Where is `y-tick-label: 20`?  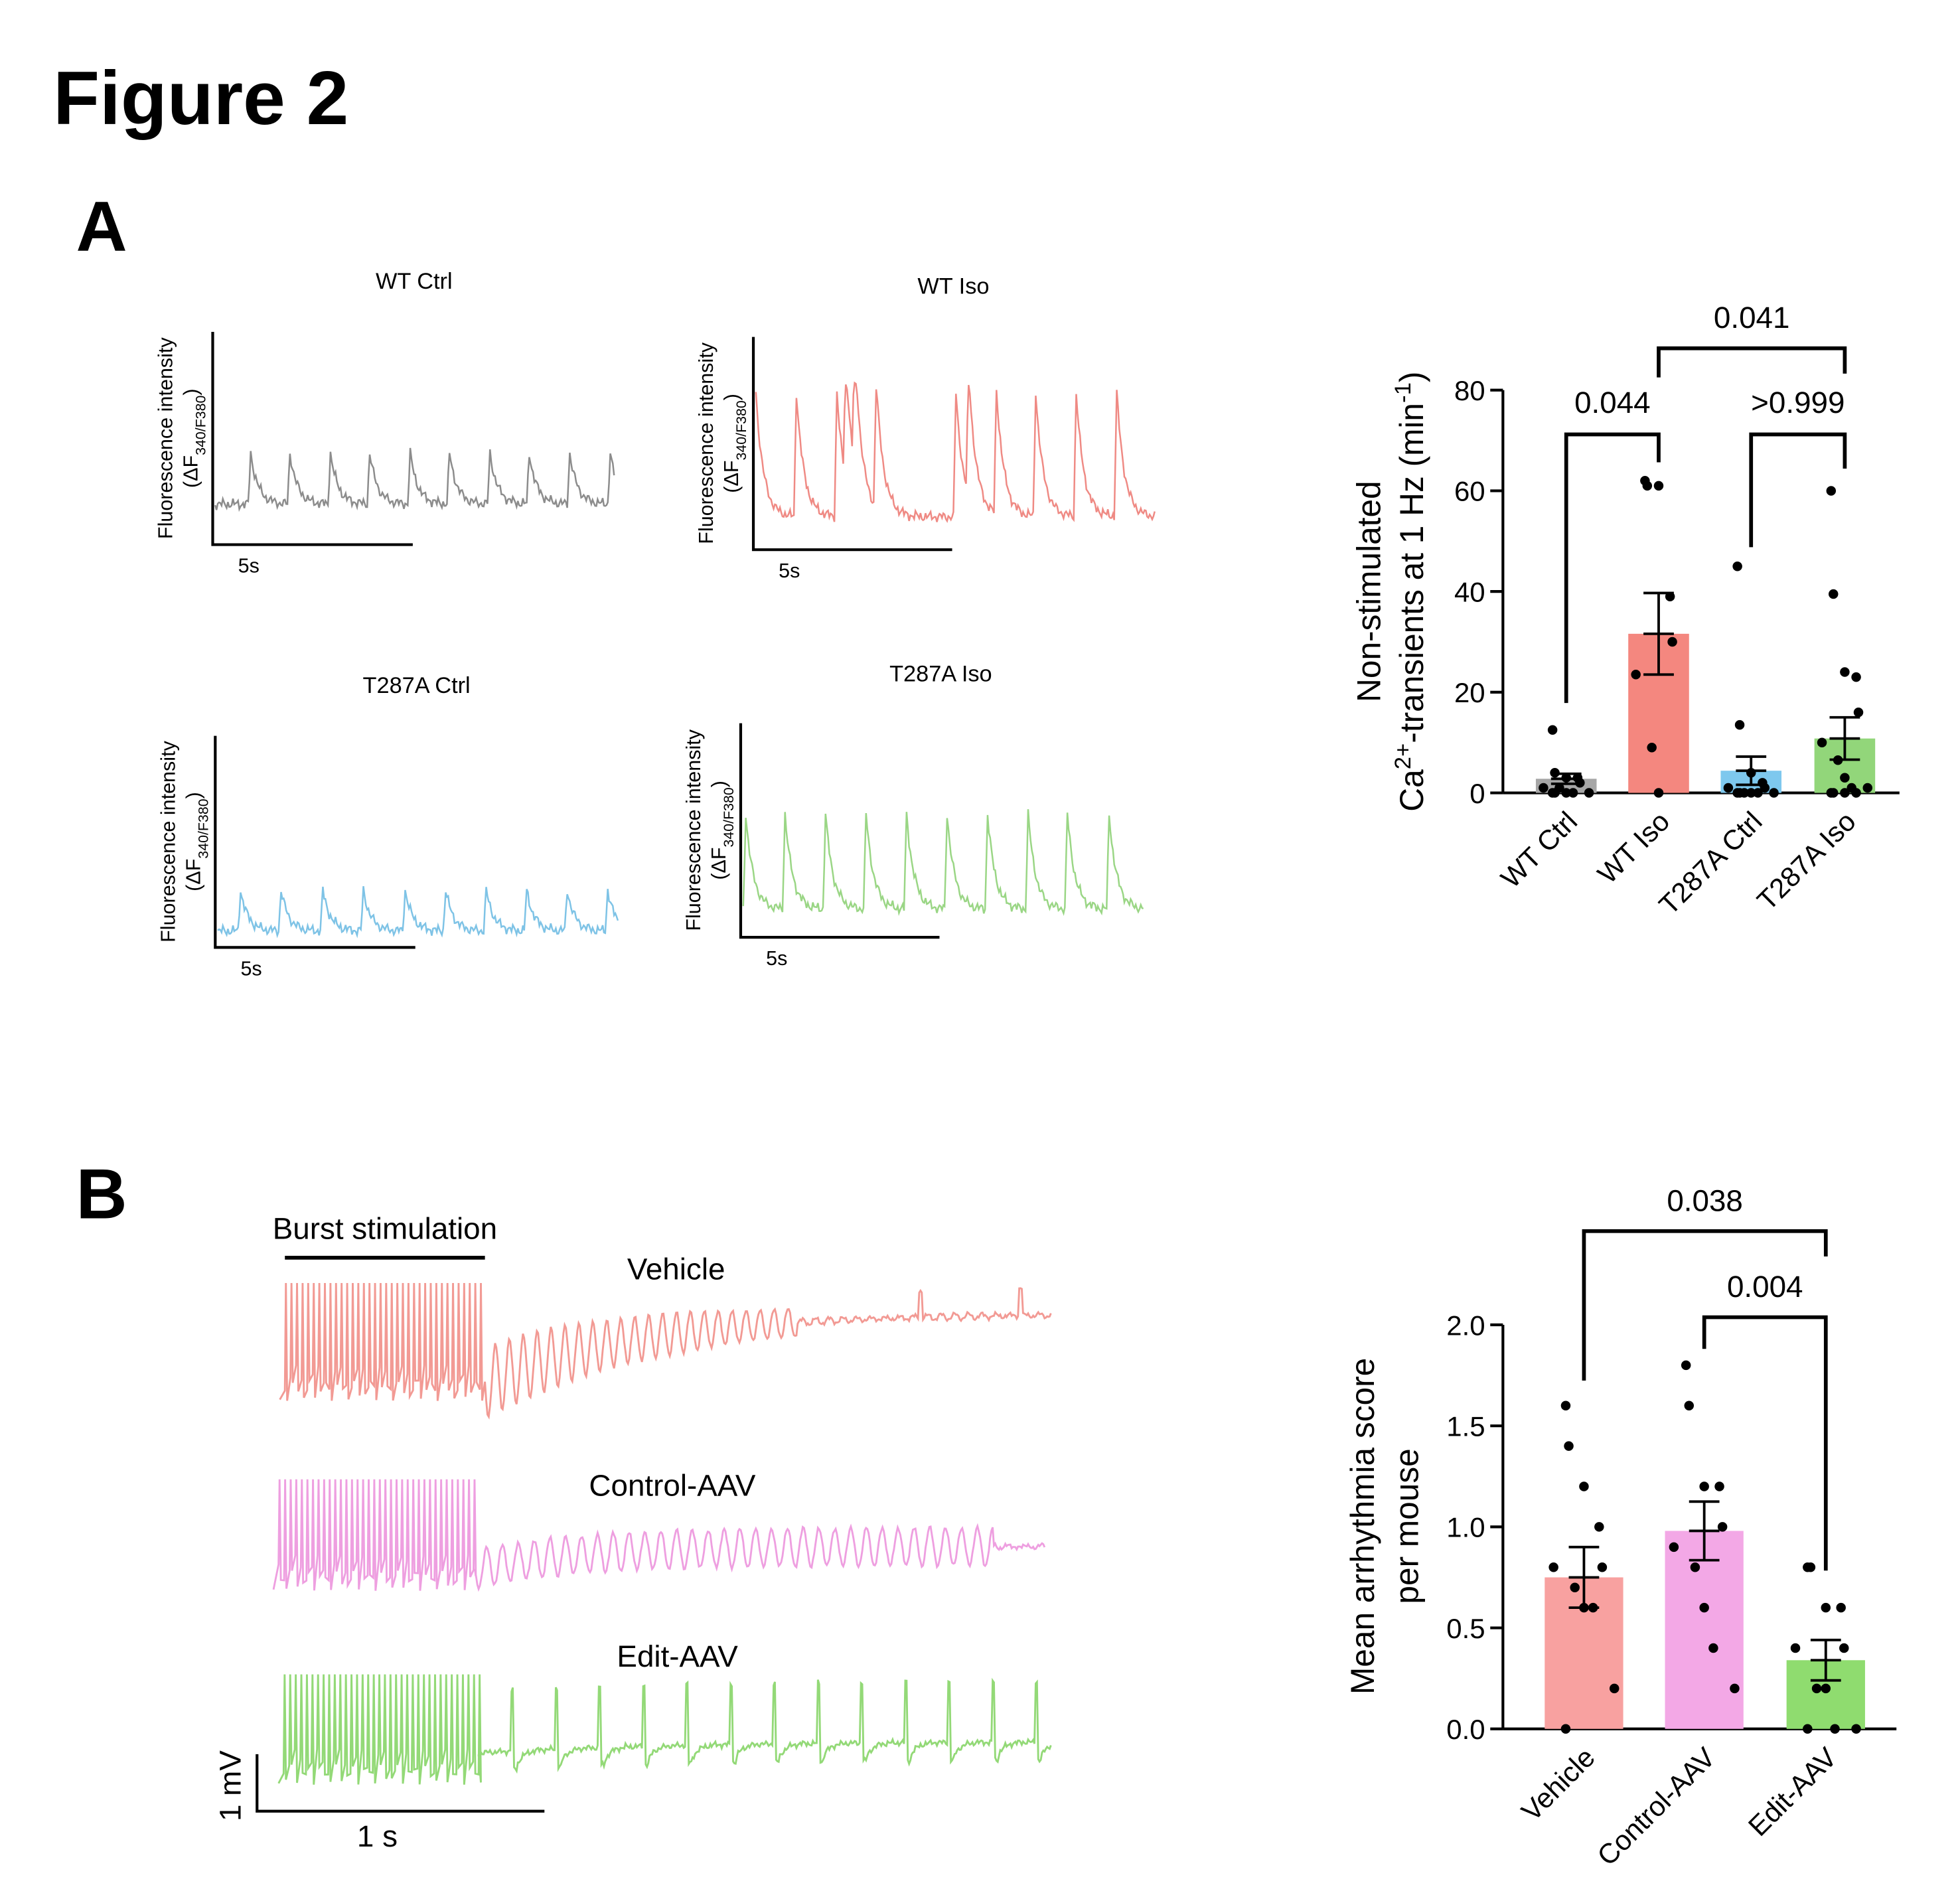 y-tick-label: 20 is located at coordinates (1469, 692).